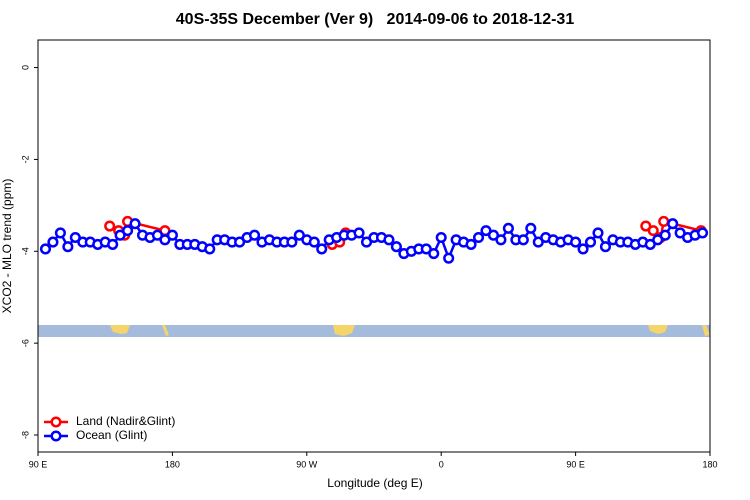 This screenshot has height=500, width=750. What do you see at coordinates (374, 483) in the screenshot?
I see `x-axis-label: Longitude (deg E)` at bounding box center [374, 483].